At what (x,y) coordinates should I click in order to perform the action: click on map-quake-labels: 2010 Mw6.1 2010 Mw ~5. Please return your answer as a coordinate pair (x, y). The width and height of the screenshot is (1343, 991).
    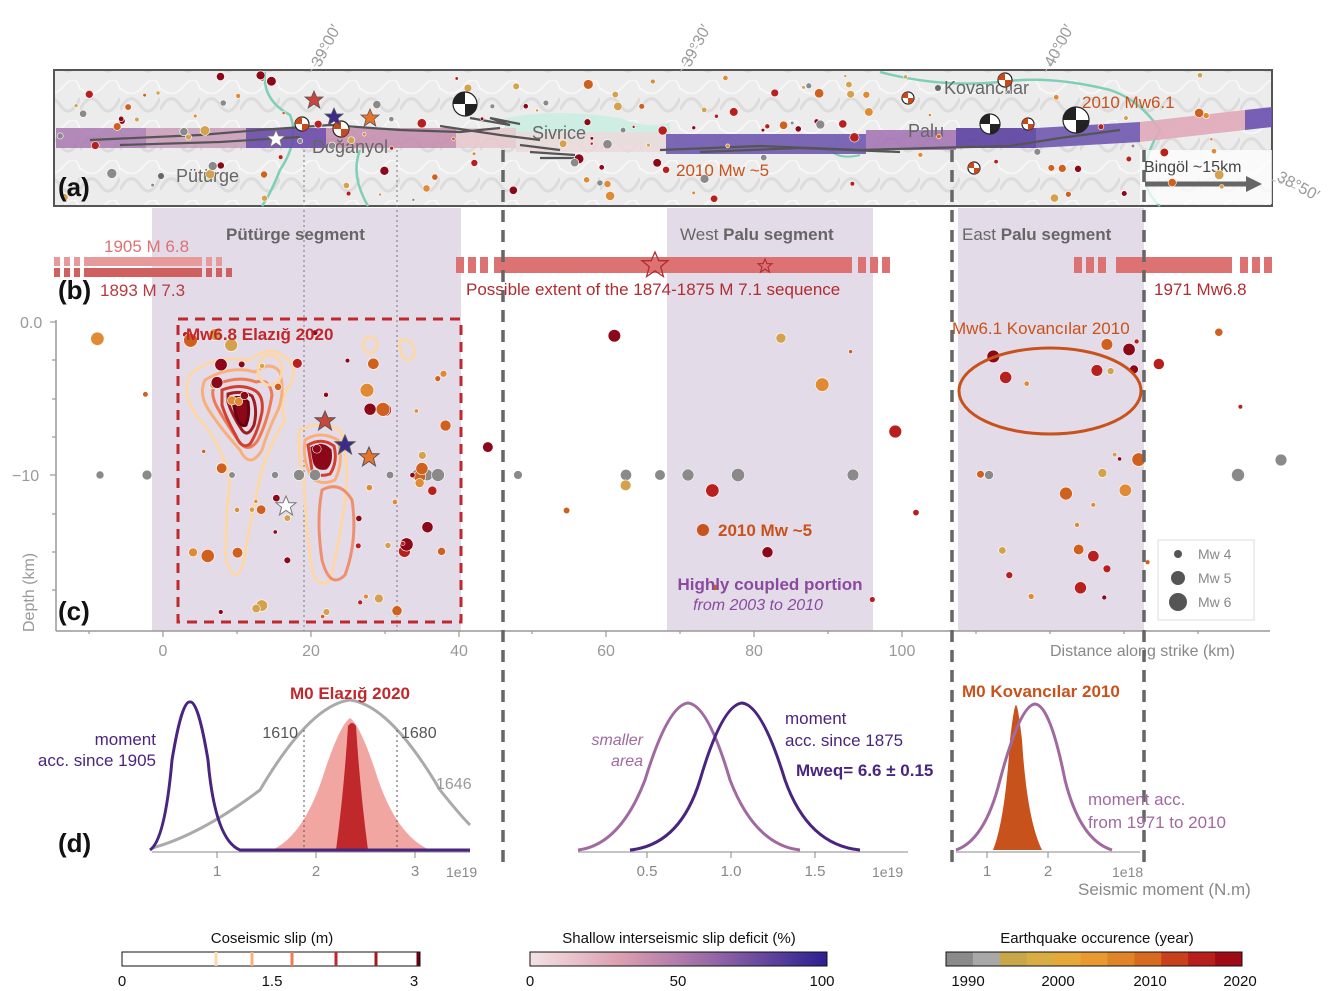
    Looking at the image, I should click on (925, 136).